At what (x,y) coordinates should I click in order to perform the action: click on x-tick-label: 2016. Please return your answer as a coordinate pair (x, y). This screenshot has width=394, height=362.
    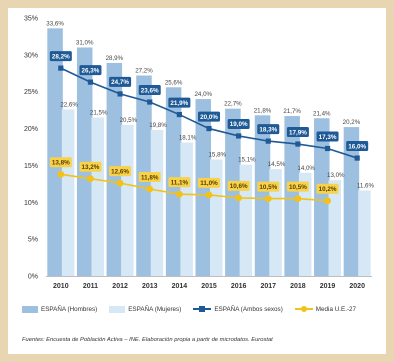
    Looking at the image, I should click on (239, 286).